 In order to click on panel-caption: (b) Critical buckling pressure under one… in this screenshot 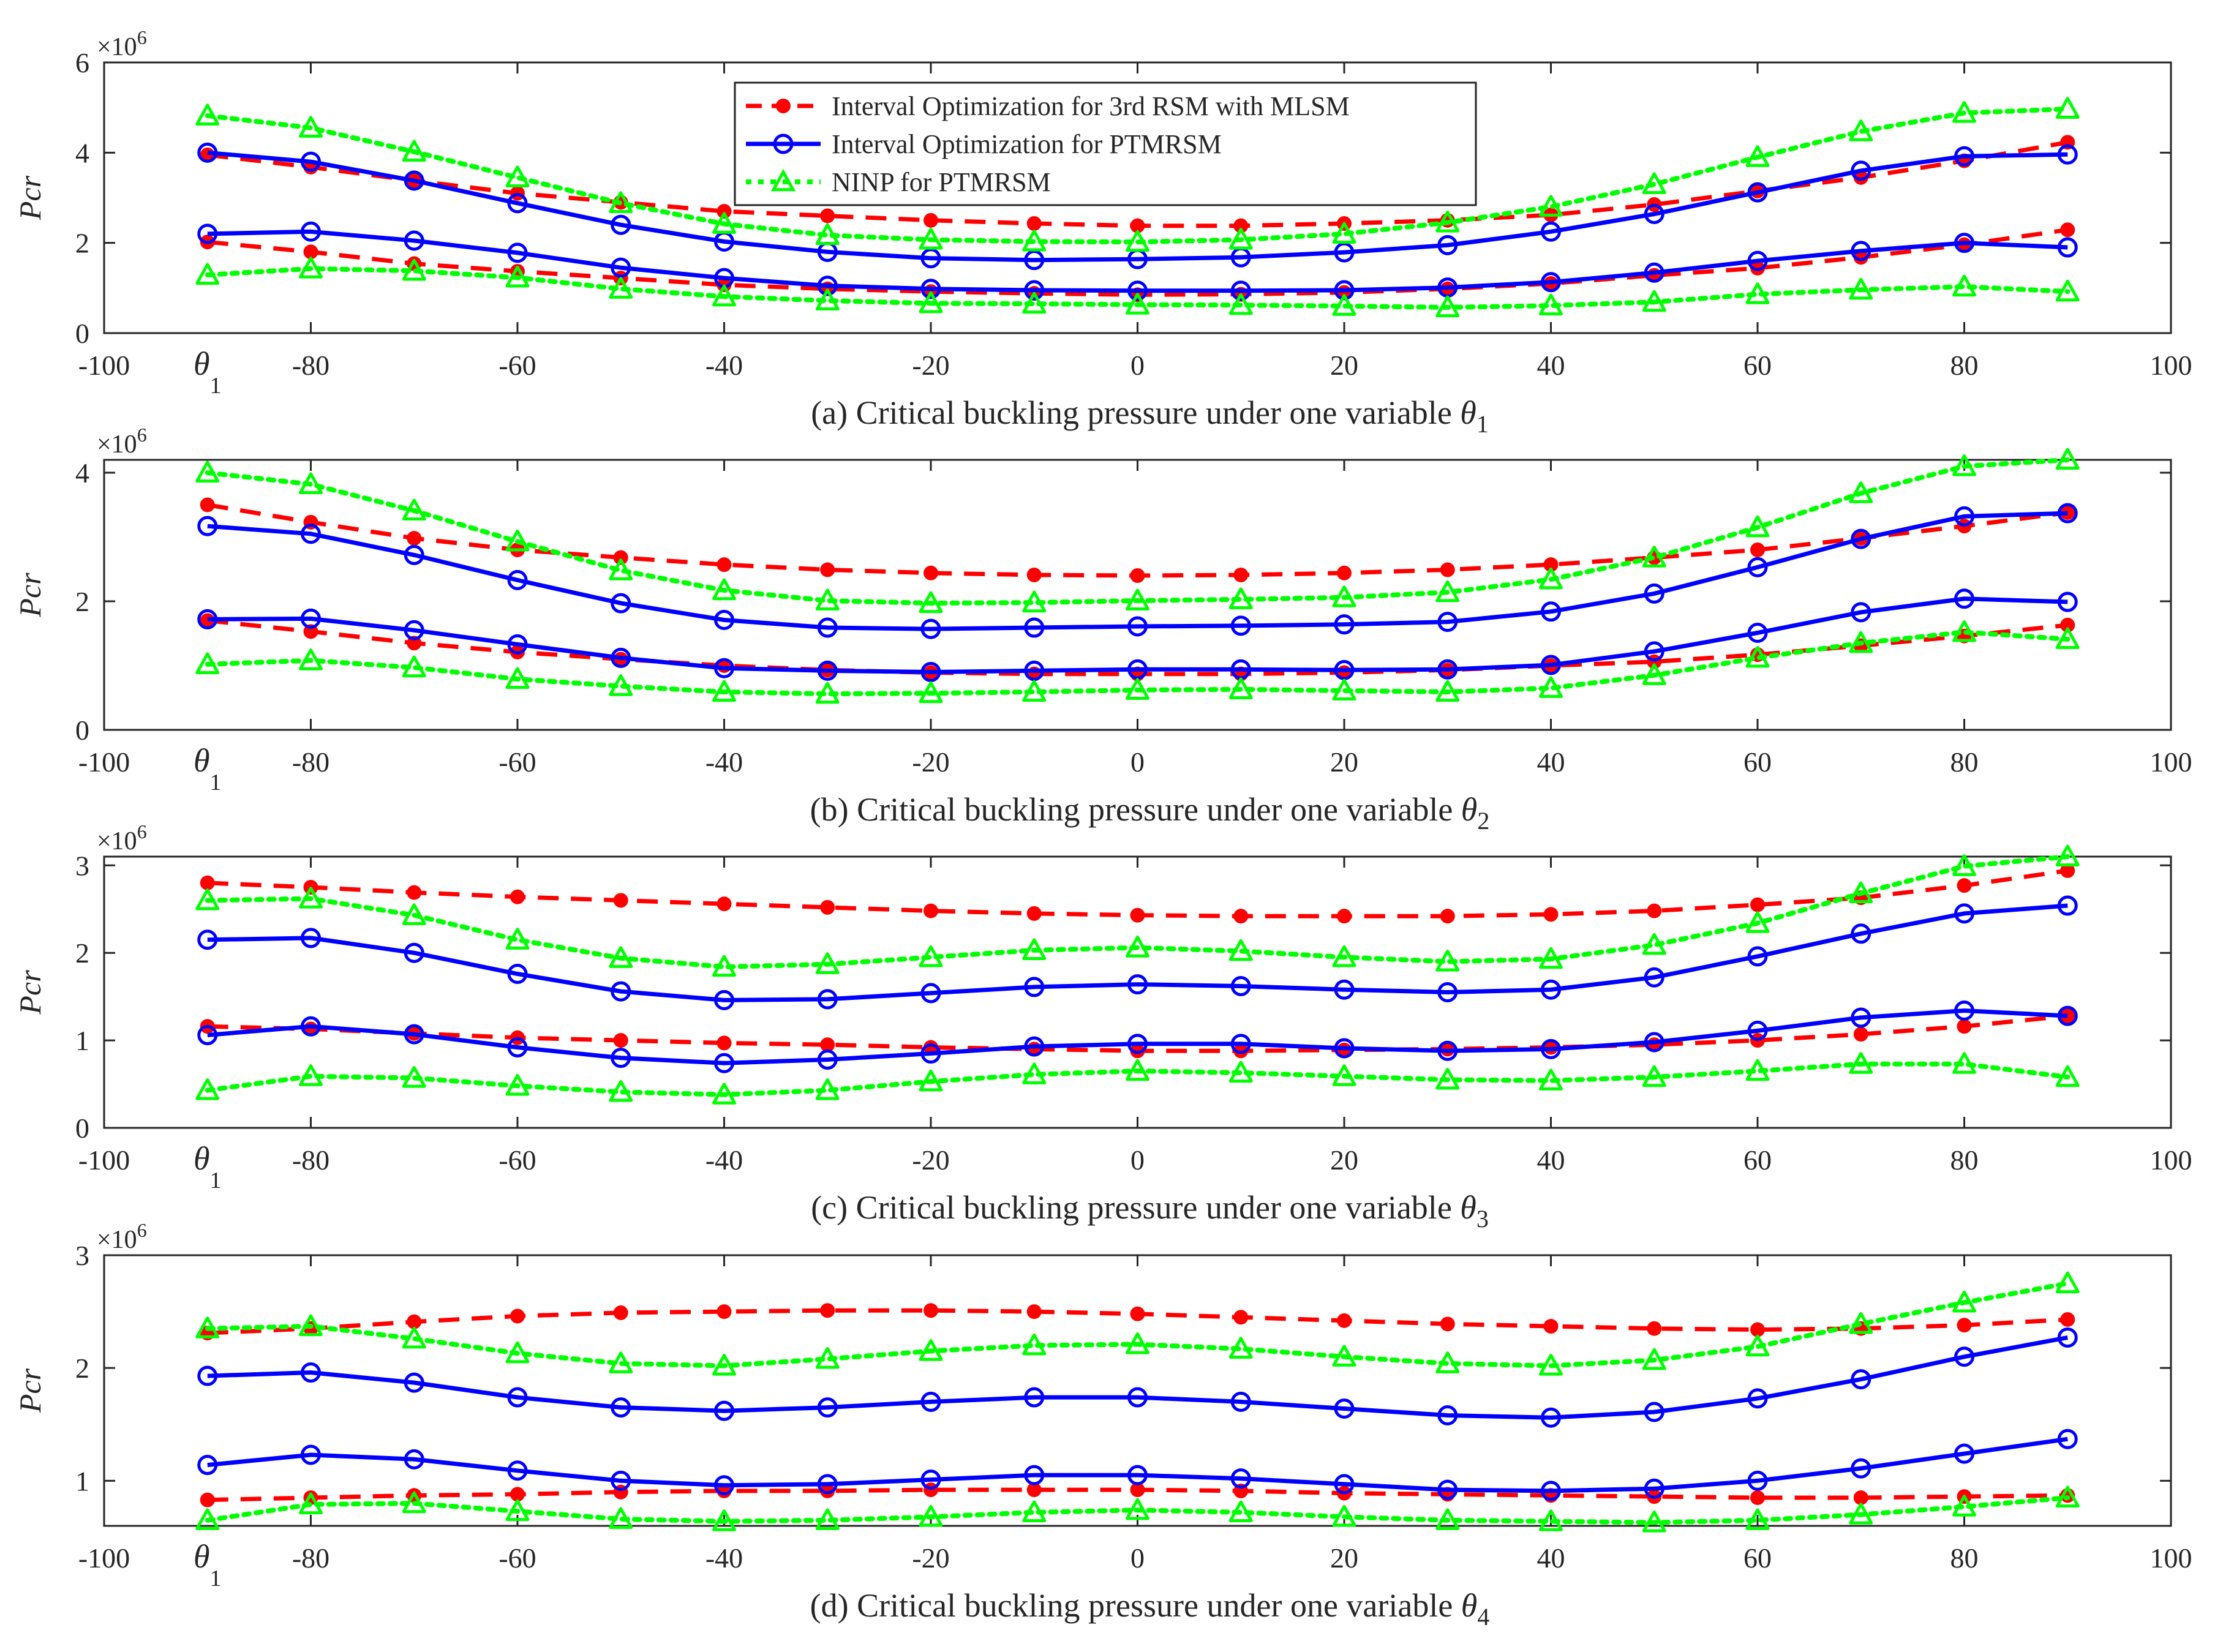, I will do `click(1150, 813)`.